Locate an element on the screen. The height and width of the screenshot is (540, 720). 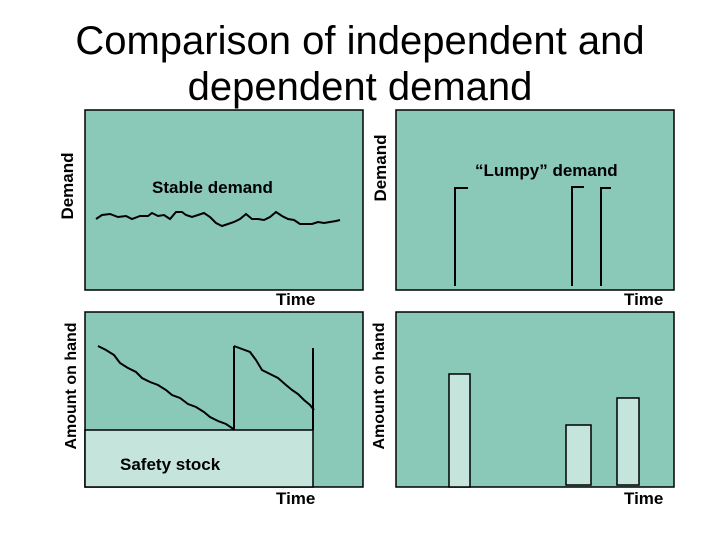
bottom-left-x-axis-label: Time is located at coordinates (295, 498).